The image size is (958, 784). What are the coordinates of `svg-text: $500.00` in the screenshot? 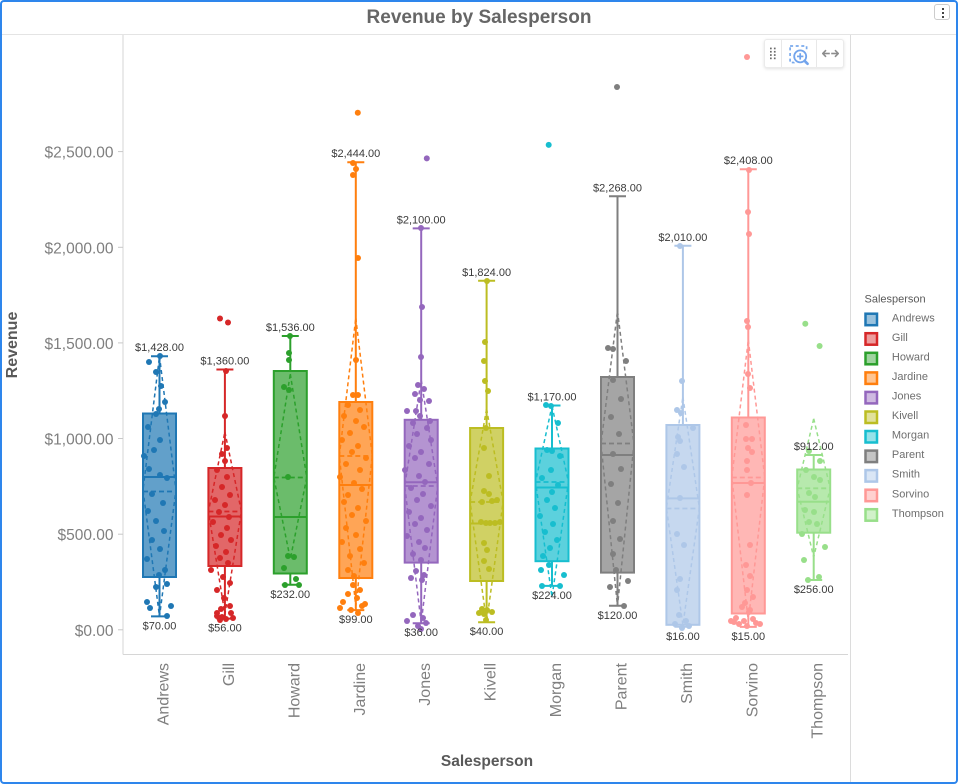 It's located at (85, 535).